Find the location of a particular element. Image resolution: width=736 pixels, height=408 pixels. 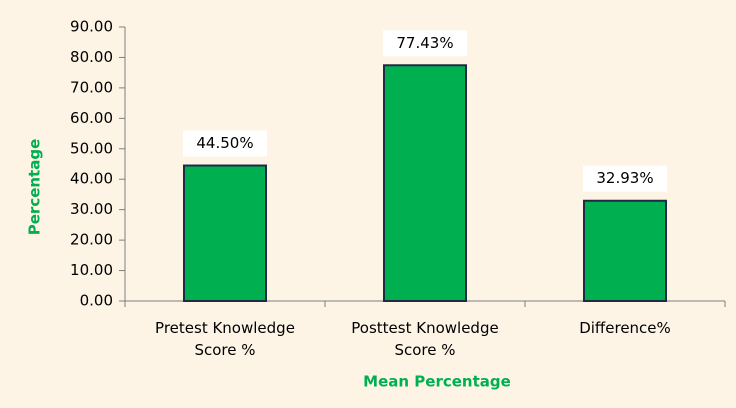

y-tick-label: 10.00 is located at coordinates (91, 270).